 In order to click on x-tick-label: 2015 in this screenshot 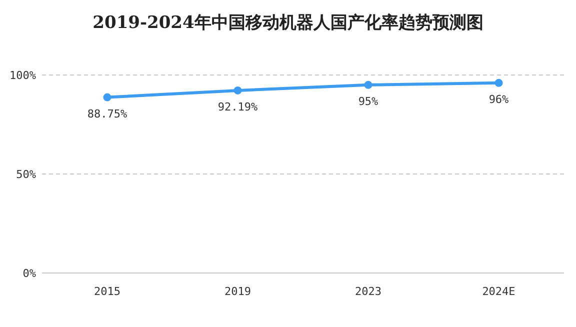, I will do `click(107, 291)`.